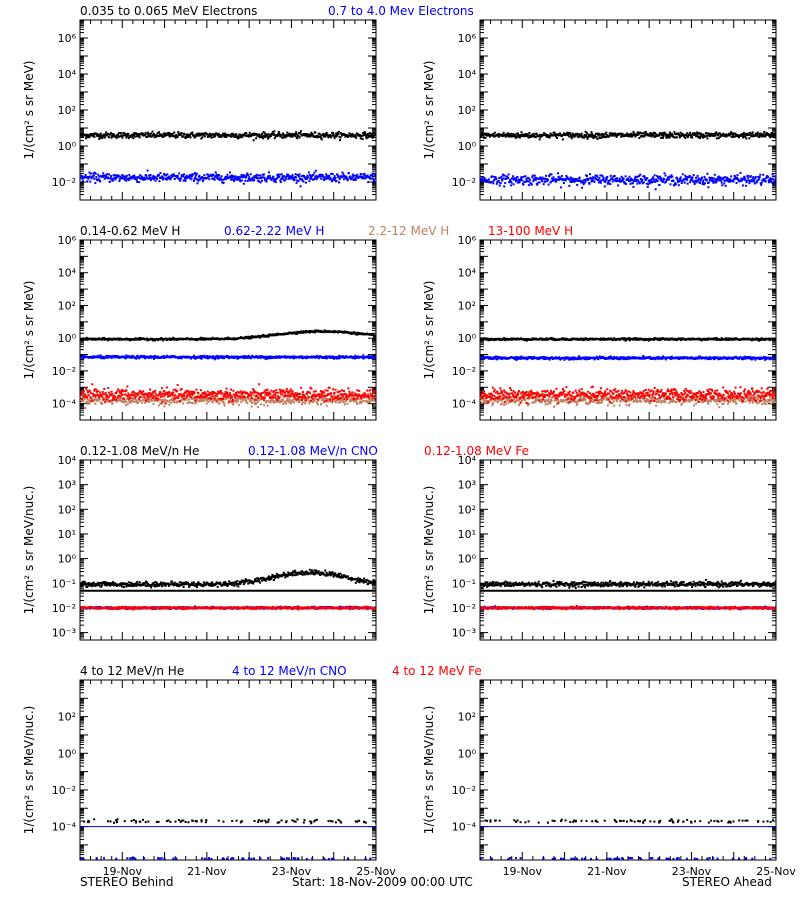 The image size is (800, 900). I want to click on y-tick-label: 10⁻², so click(64, 182).